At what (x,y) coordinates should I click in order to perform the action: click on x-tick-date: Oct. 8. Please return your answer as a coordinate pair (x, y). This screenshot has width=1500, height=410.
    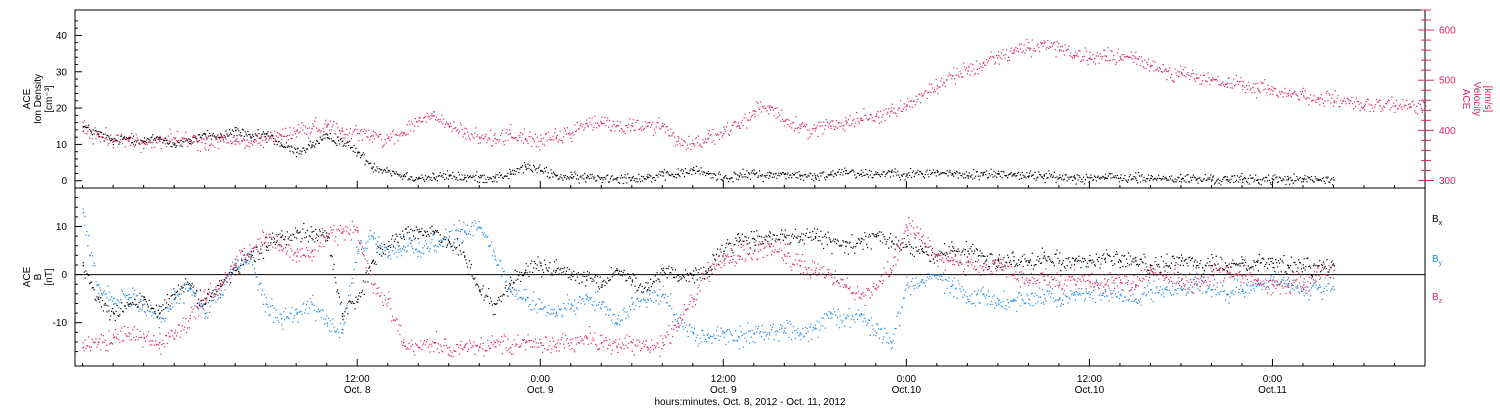
    Looking at the image, I should click on (357, 390).